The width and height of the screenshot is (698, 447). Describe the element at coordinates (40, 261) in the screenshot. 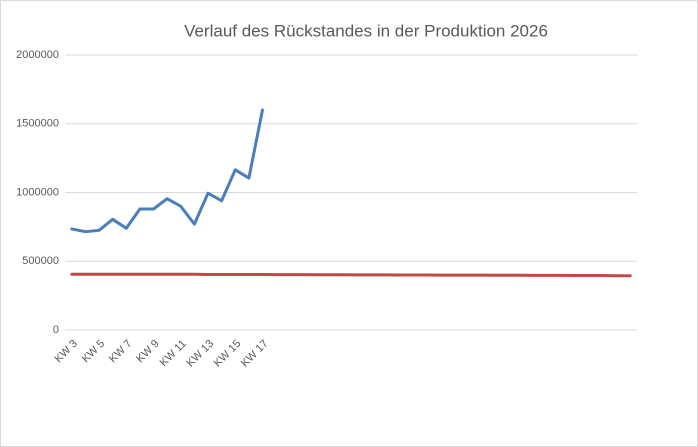

I see `y-tick-label: 500000` at that location.